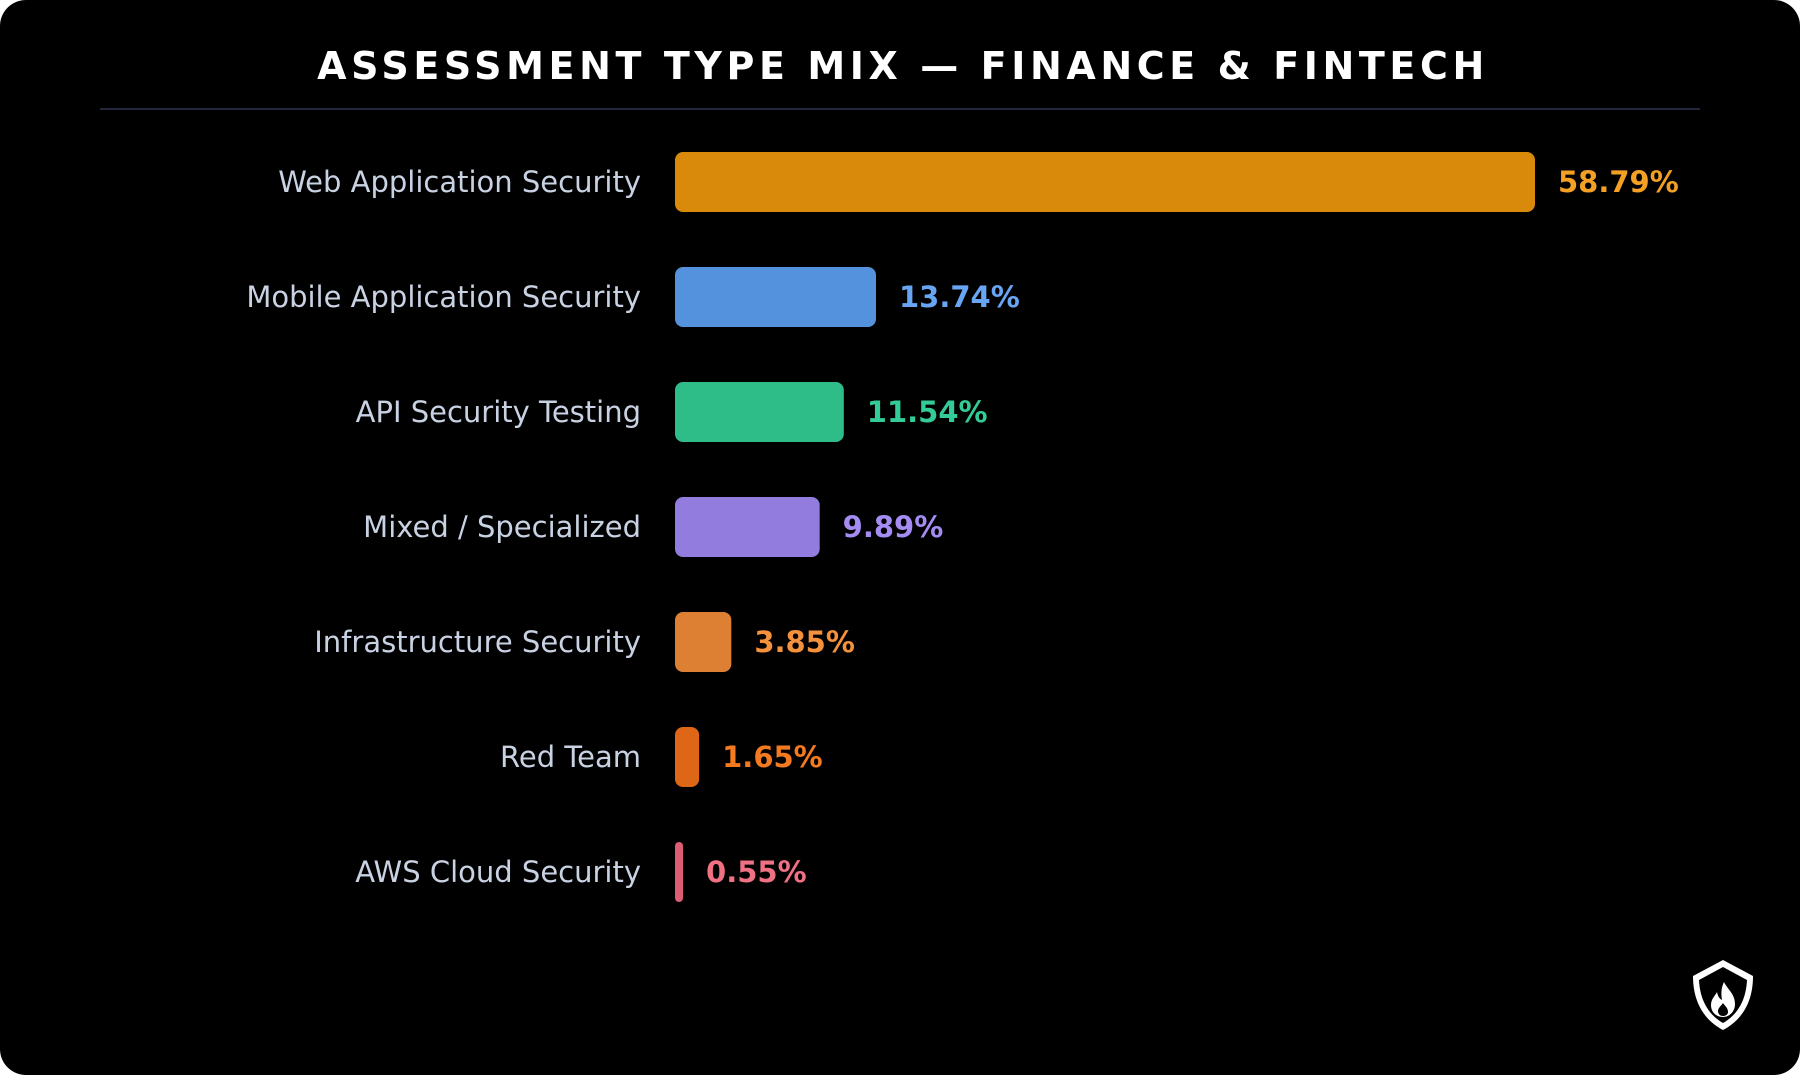 This screenshot has height=1075, width=1800. What do you see at coordinates (959, 297) in the screenshot?
I see `value-label-mobile-application-security: 13.74%` at bounding box center [959, 297].